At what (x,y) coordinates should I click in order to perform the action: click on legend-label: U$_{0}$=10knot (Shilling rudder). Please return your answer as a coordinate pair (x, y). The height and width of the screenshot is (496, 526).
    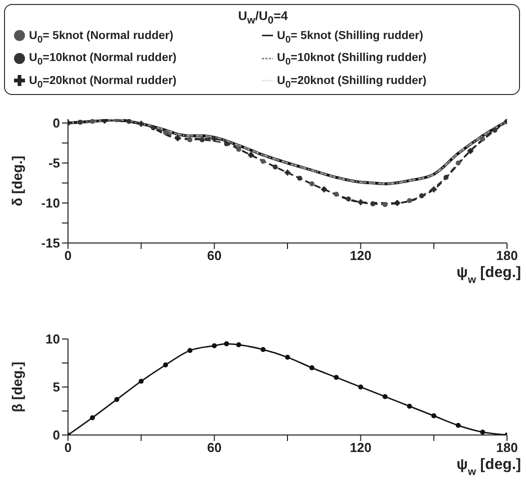
    Looking at the image, I should click on (351, 60).